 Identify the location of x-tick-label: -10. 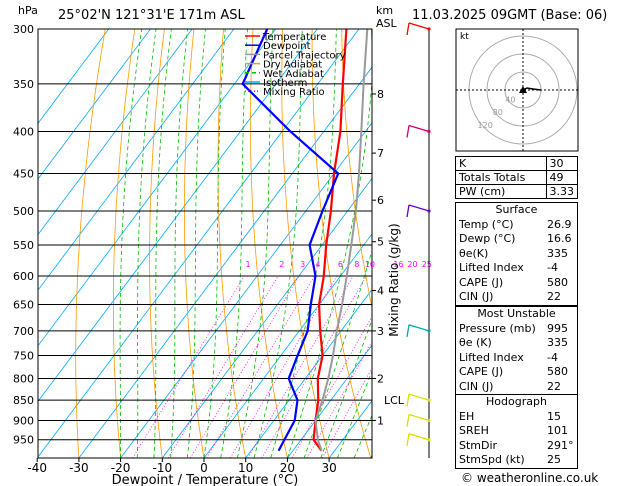
(162, 468).